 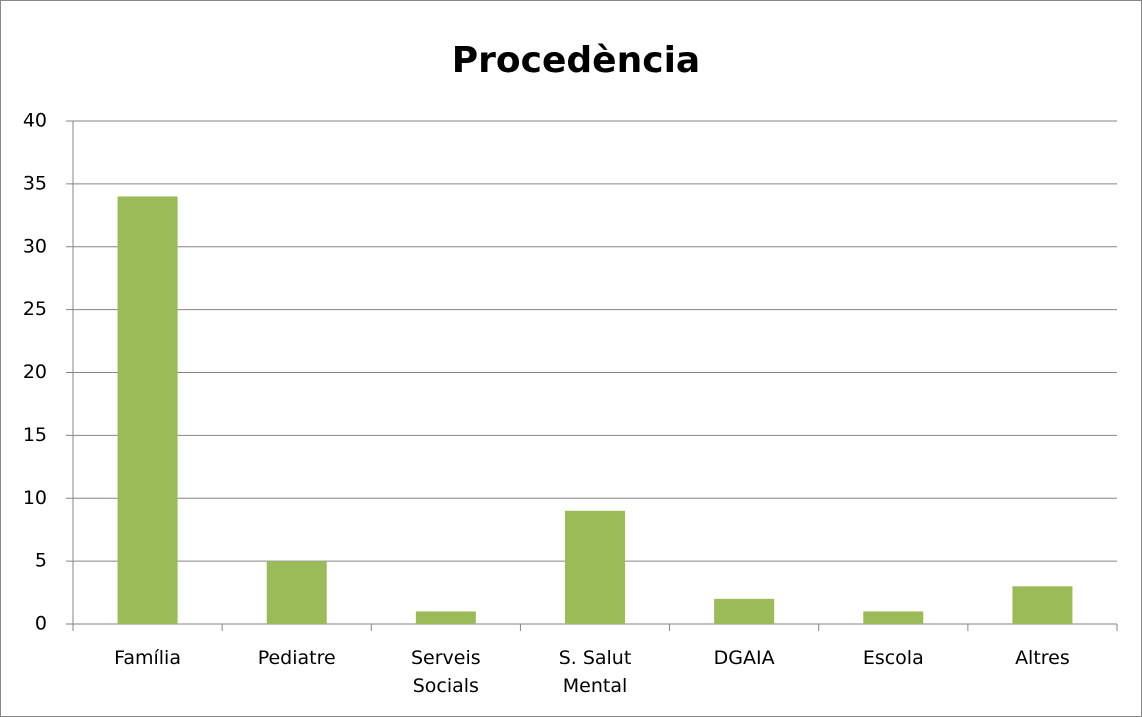 I want to click on y-tick-label: 40, so click(x=35, y=121).